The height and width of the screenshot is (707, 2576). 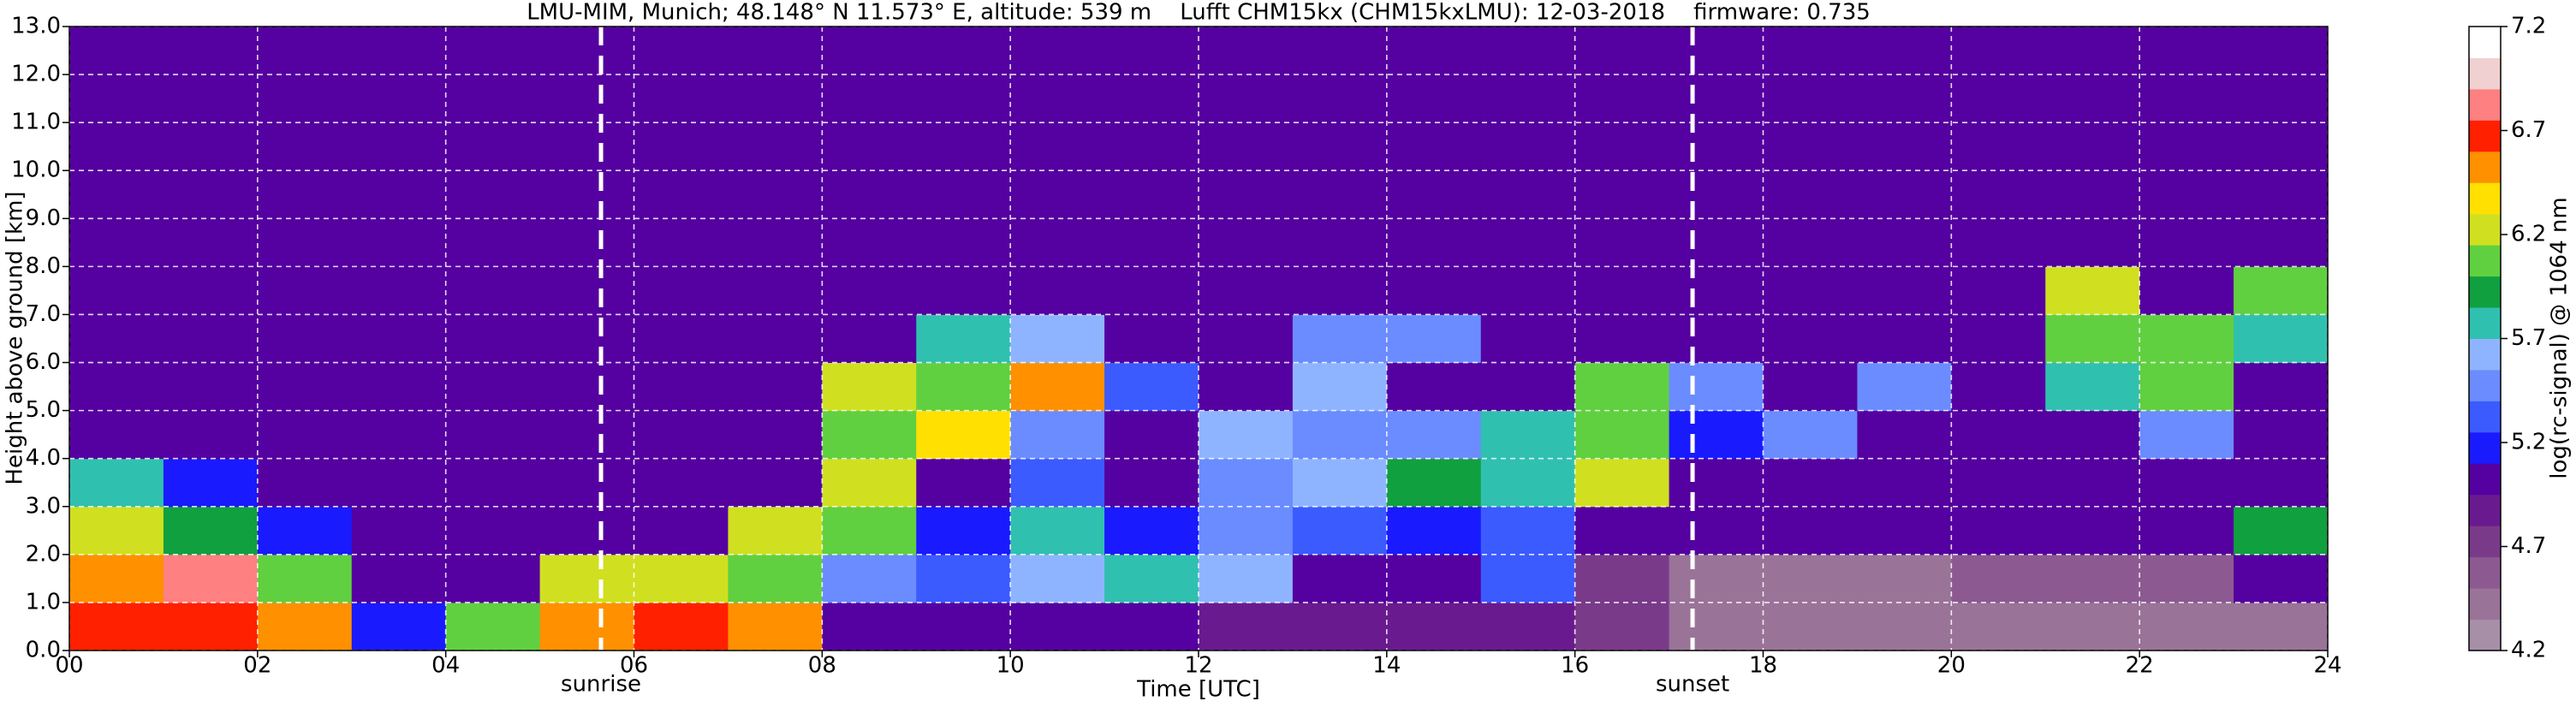 What do you see at coordinates (2529, 546) in the screenshot?
I see `colorbar-tick-label: 4.7` at bounding box center [2529, 546].